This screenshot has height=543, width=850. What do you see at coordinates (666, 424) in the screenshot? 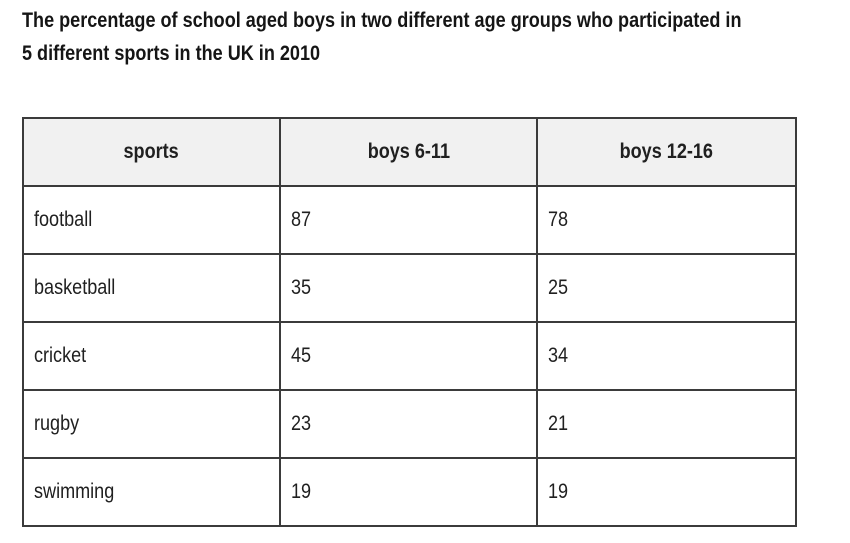
I see `value-cell-boys-12-16: 21` at bounding box center [666, 424].